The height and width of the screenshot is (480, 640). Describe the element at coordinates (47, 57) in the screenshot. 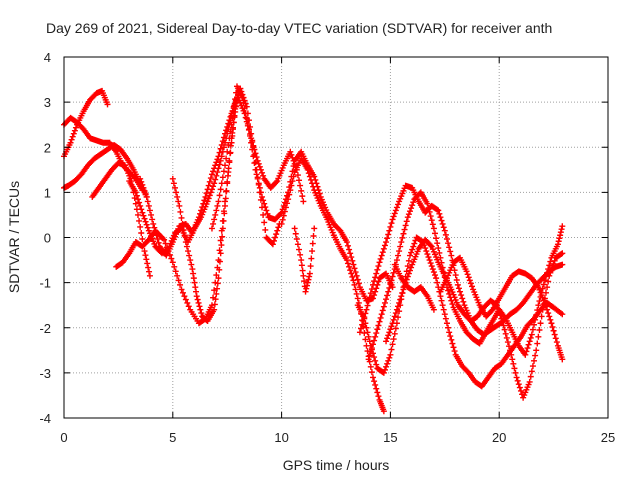

I see `y-tick-label: 4` at that location.